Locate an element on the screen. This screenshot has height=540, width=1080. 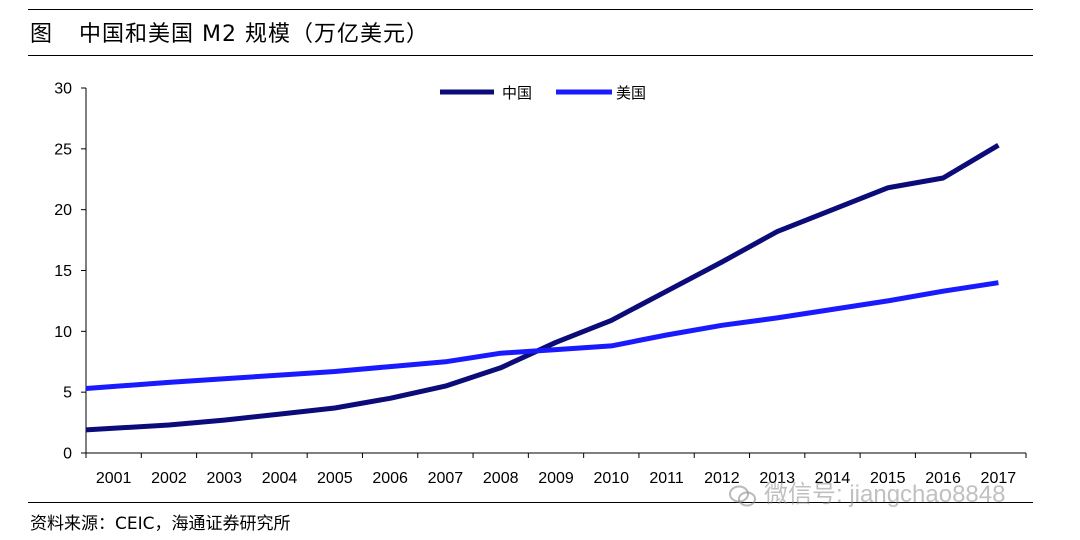
y-tick-label: 15 is located at coordinates (63, 271).